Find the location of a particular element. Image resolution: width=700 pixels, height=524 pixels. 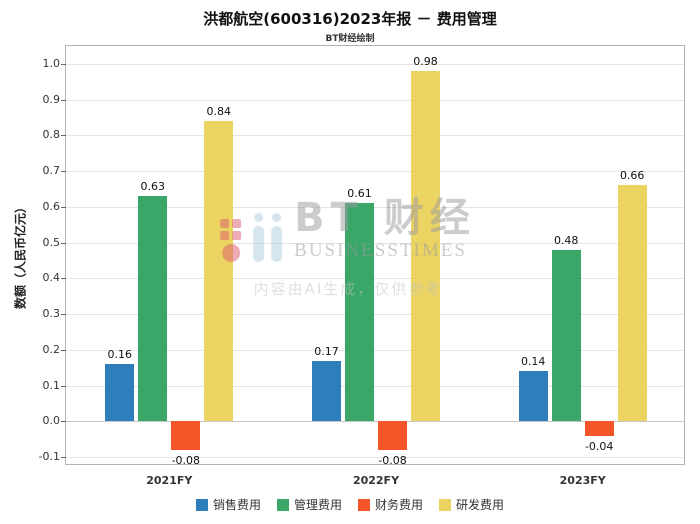

bar-管理费用-2023FY is located at coordinates (566, 335).